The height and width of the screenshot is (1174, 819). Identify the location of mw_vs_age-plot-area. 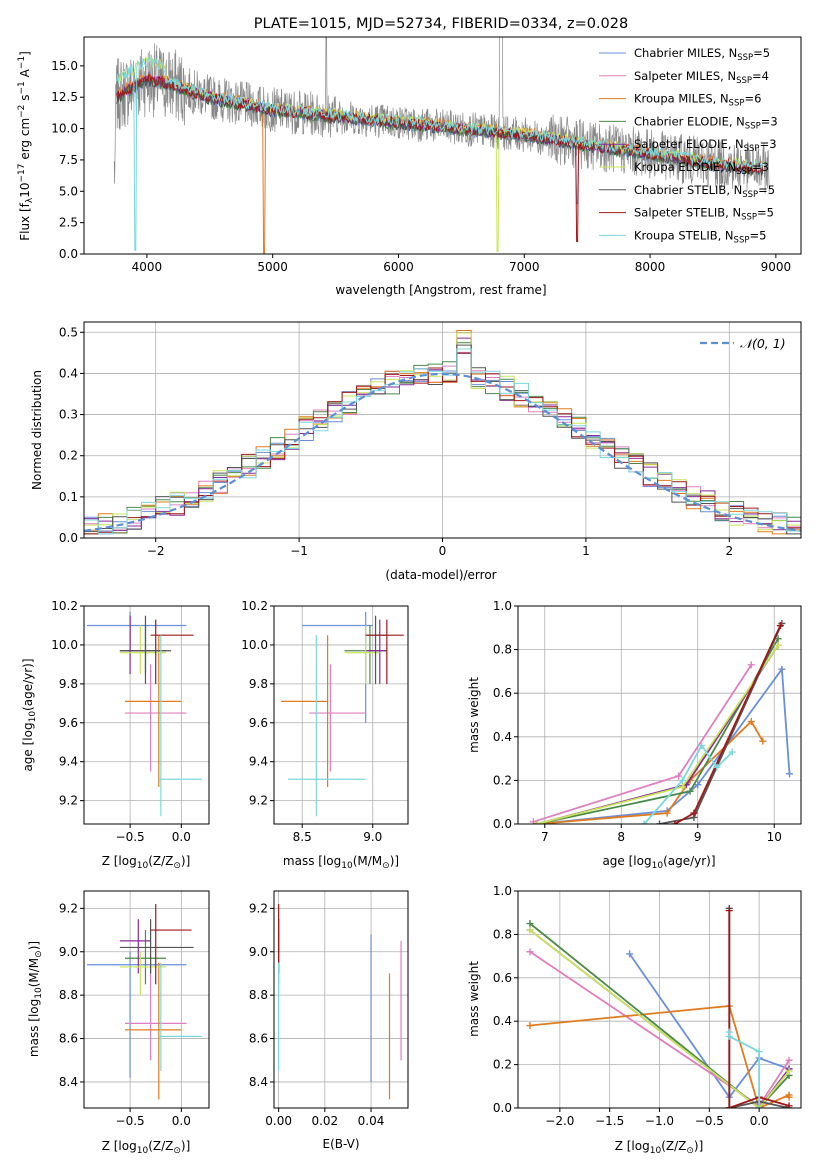
(659, 715).